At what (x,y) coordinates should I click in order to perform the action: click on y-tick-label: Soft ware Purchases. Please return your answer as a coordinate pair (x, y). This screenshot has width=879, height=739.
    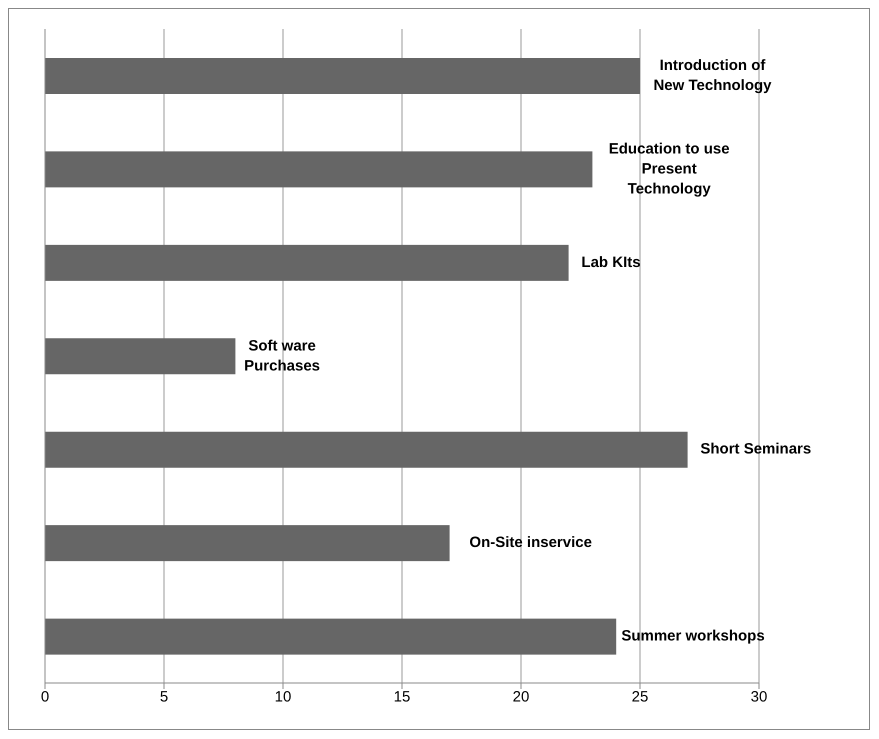
    Looking at the image, I should click on (282, 355).